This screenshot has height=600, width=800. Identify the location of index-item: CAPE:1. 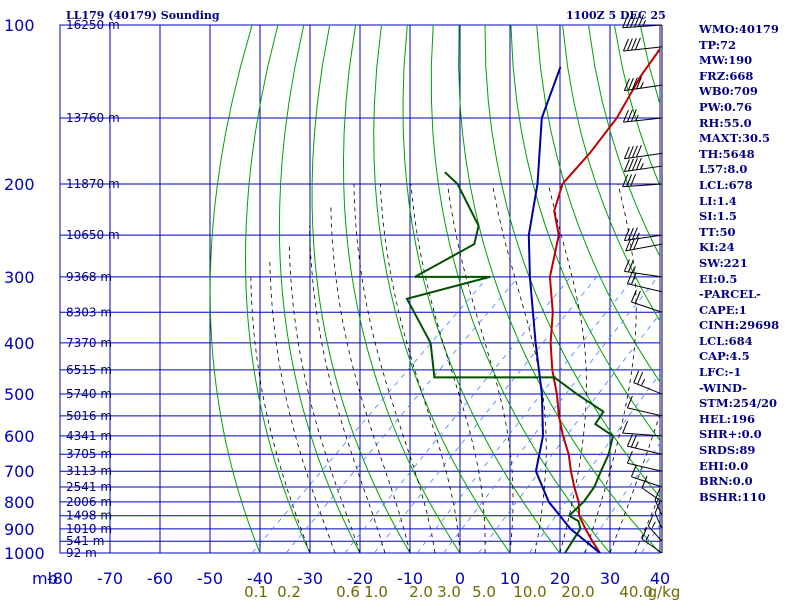
(723, 309).